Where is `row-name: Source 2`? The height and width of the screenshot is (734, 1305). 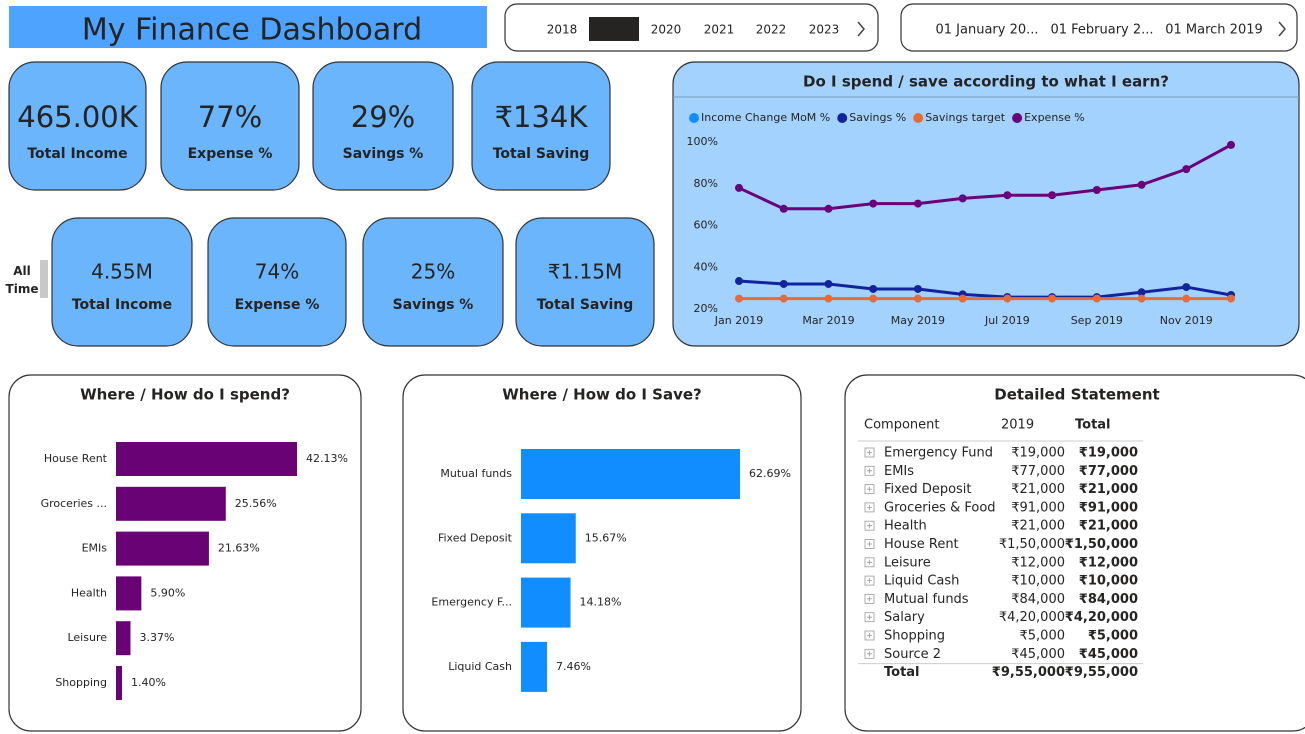
row-name: Source 2 is located at coordinates (912, 654).